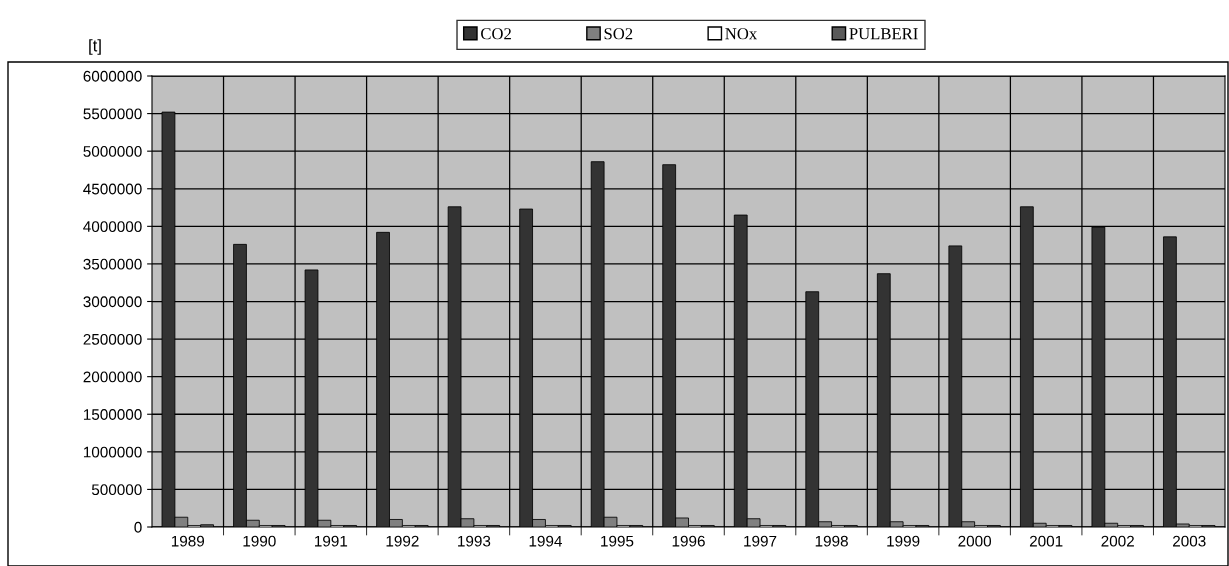 This screenshot has height=566, width=1229. I want to click on x-tick-label: 1995, so click(617, 541).